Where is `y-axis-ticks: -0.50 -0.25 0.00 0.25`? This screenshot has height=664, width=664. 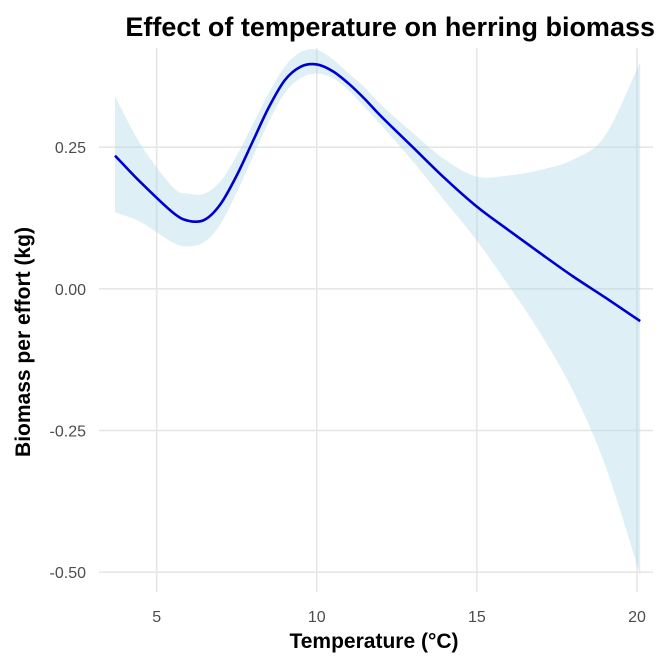
y-axis-ticks: -0.50 -0.25 0.00 0.25 is located at coordinates (68, 361).